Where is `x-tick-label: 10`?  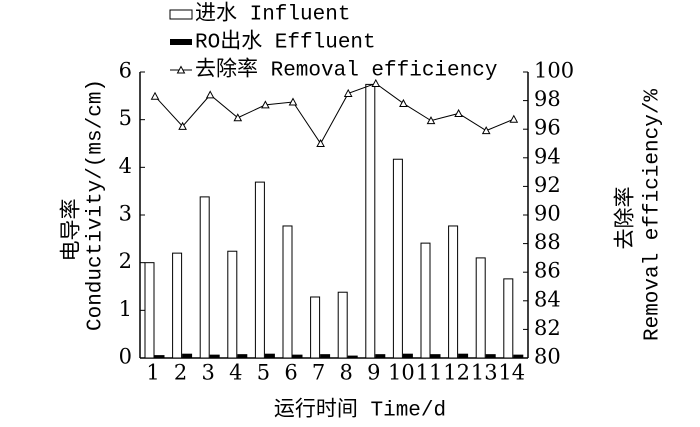 x-tick-label: 10 is located at coordinates (401, 373).